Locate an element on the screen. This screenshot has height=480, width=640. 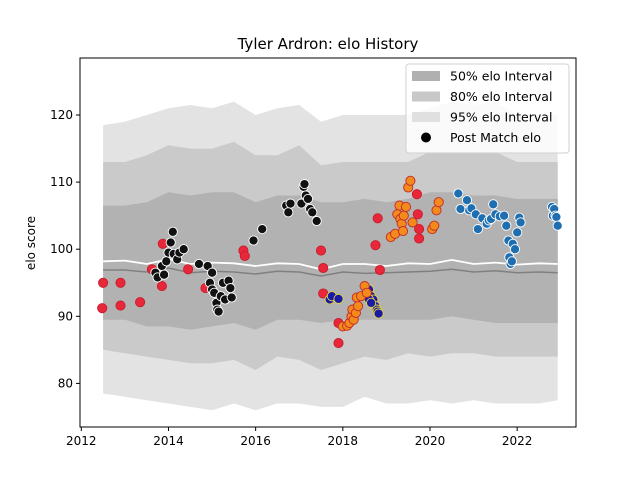
legend-label: Post Match elo is located at coordinates (495, 137).